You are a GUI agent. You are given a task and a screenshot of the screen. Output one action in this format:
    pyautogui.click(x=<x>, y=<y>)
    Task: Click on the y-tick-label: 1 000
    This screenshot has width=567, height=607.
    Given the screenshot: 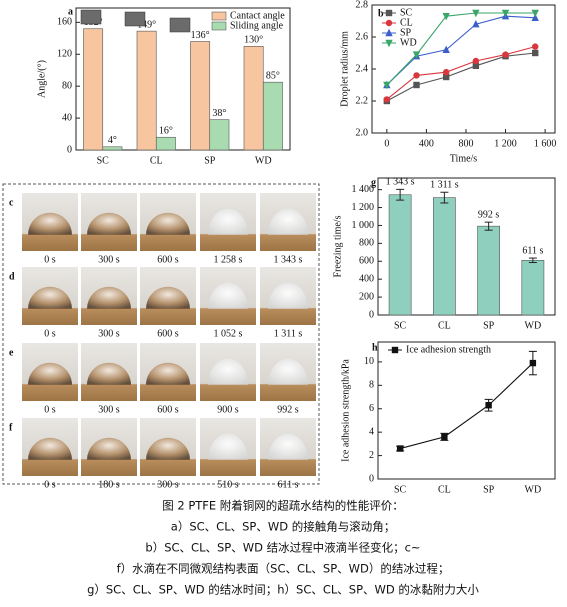 What is the action you would take?
    pyautogui.click(x=363, y=225)
    